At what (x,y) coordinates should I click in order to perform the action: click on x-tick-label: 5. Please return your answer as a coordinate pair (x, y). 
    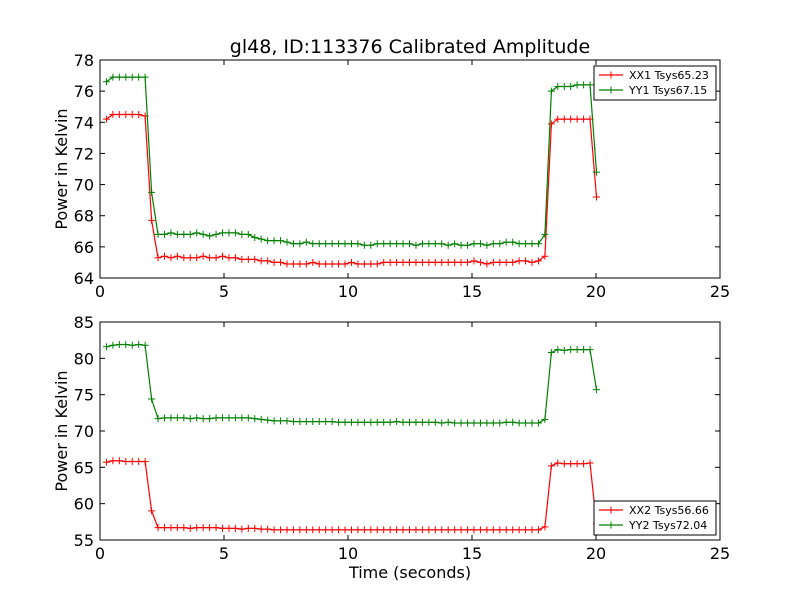
    Looking at the image, I should click on (224, 553).